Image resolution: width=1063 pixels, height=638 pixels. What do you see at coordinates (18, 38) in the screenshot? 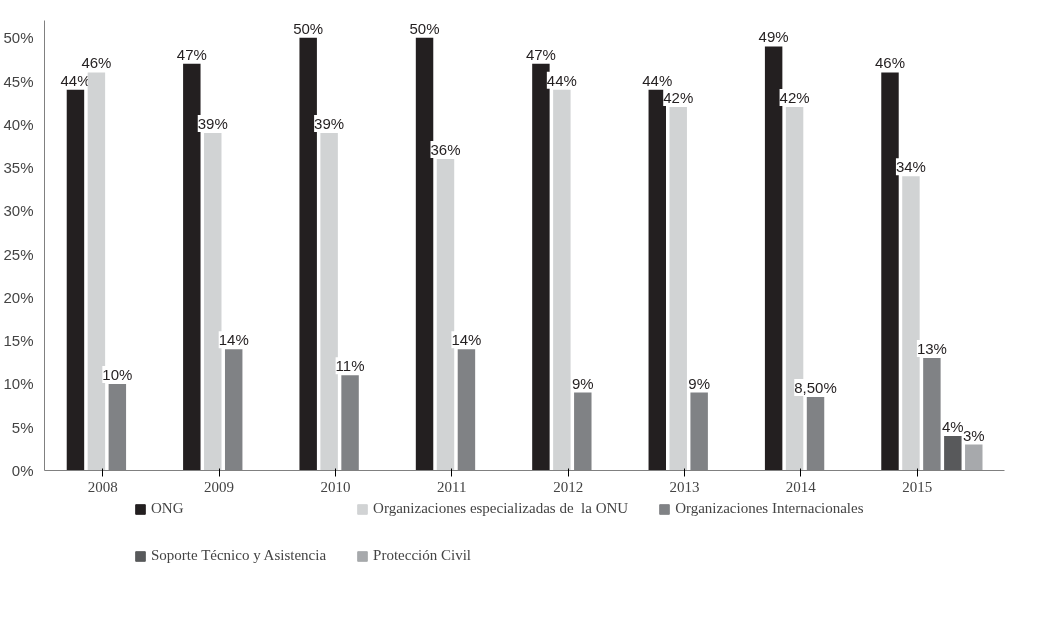
I see `y-tick-label: 50%` at bounding box center [18, 38].